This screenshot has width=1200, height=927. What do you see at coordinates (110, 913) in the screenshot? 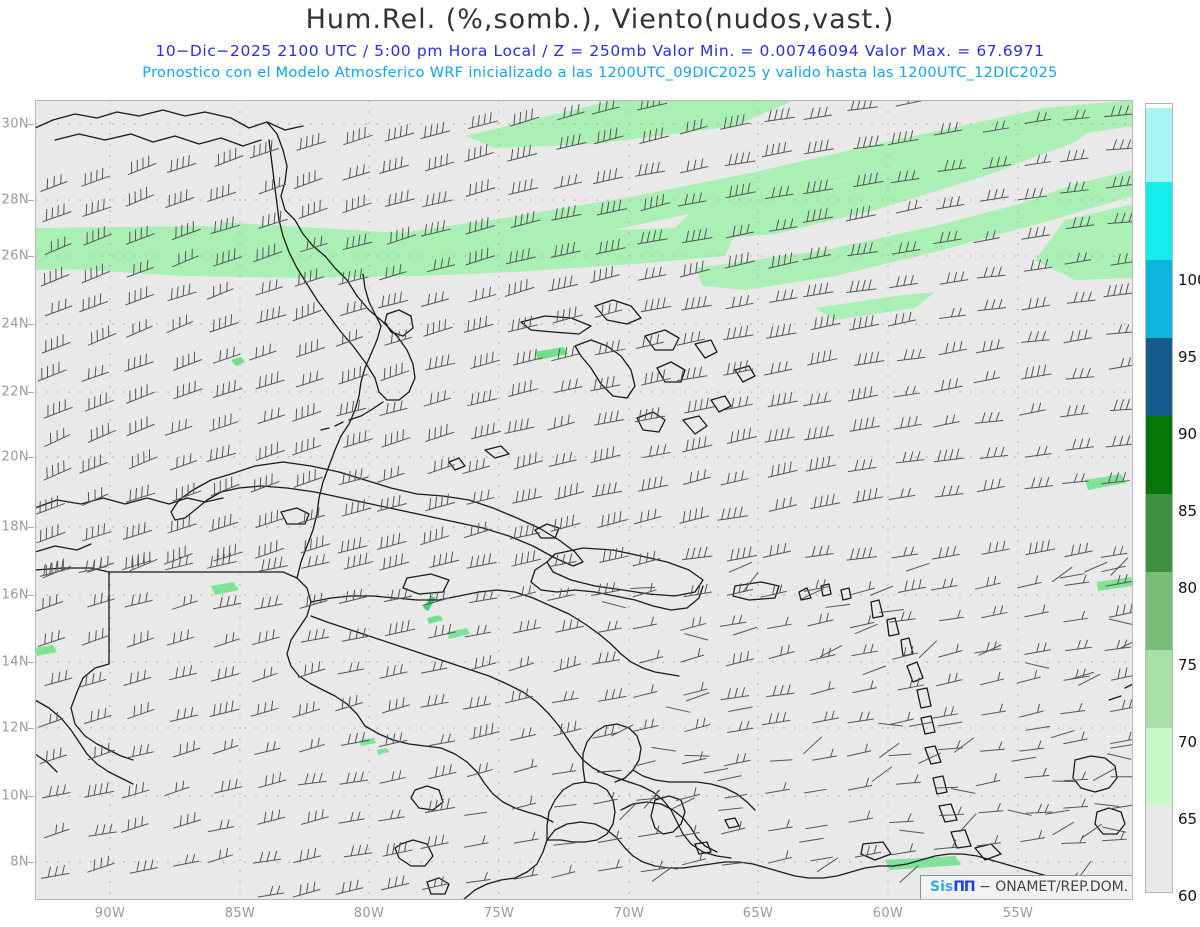
I see `lon-label: 90W` at bounding box center [110, 913].